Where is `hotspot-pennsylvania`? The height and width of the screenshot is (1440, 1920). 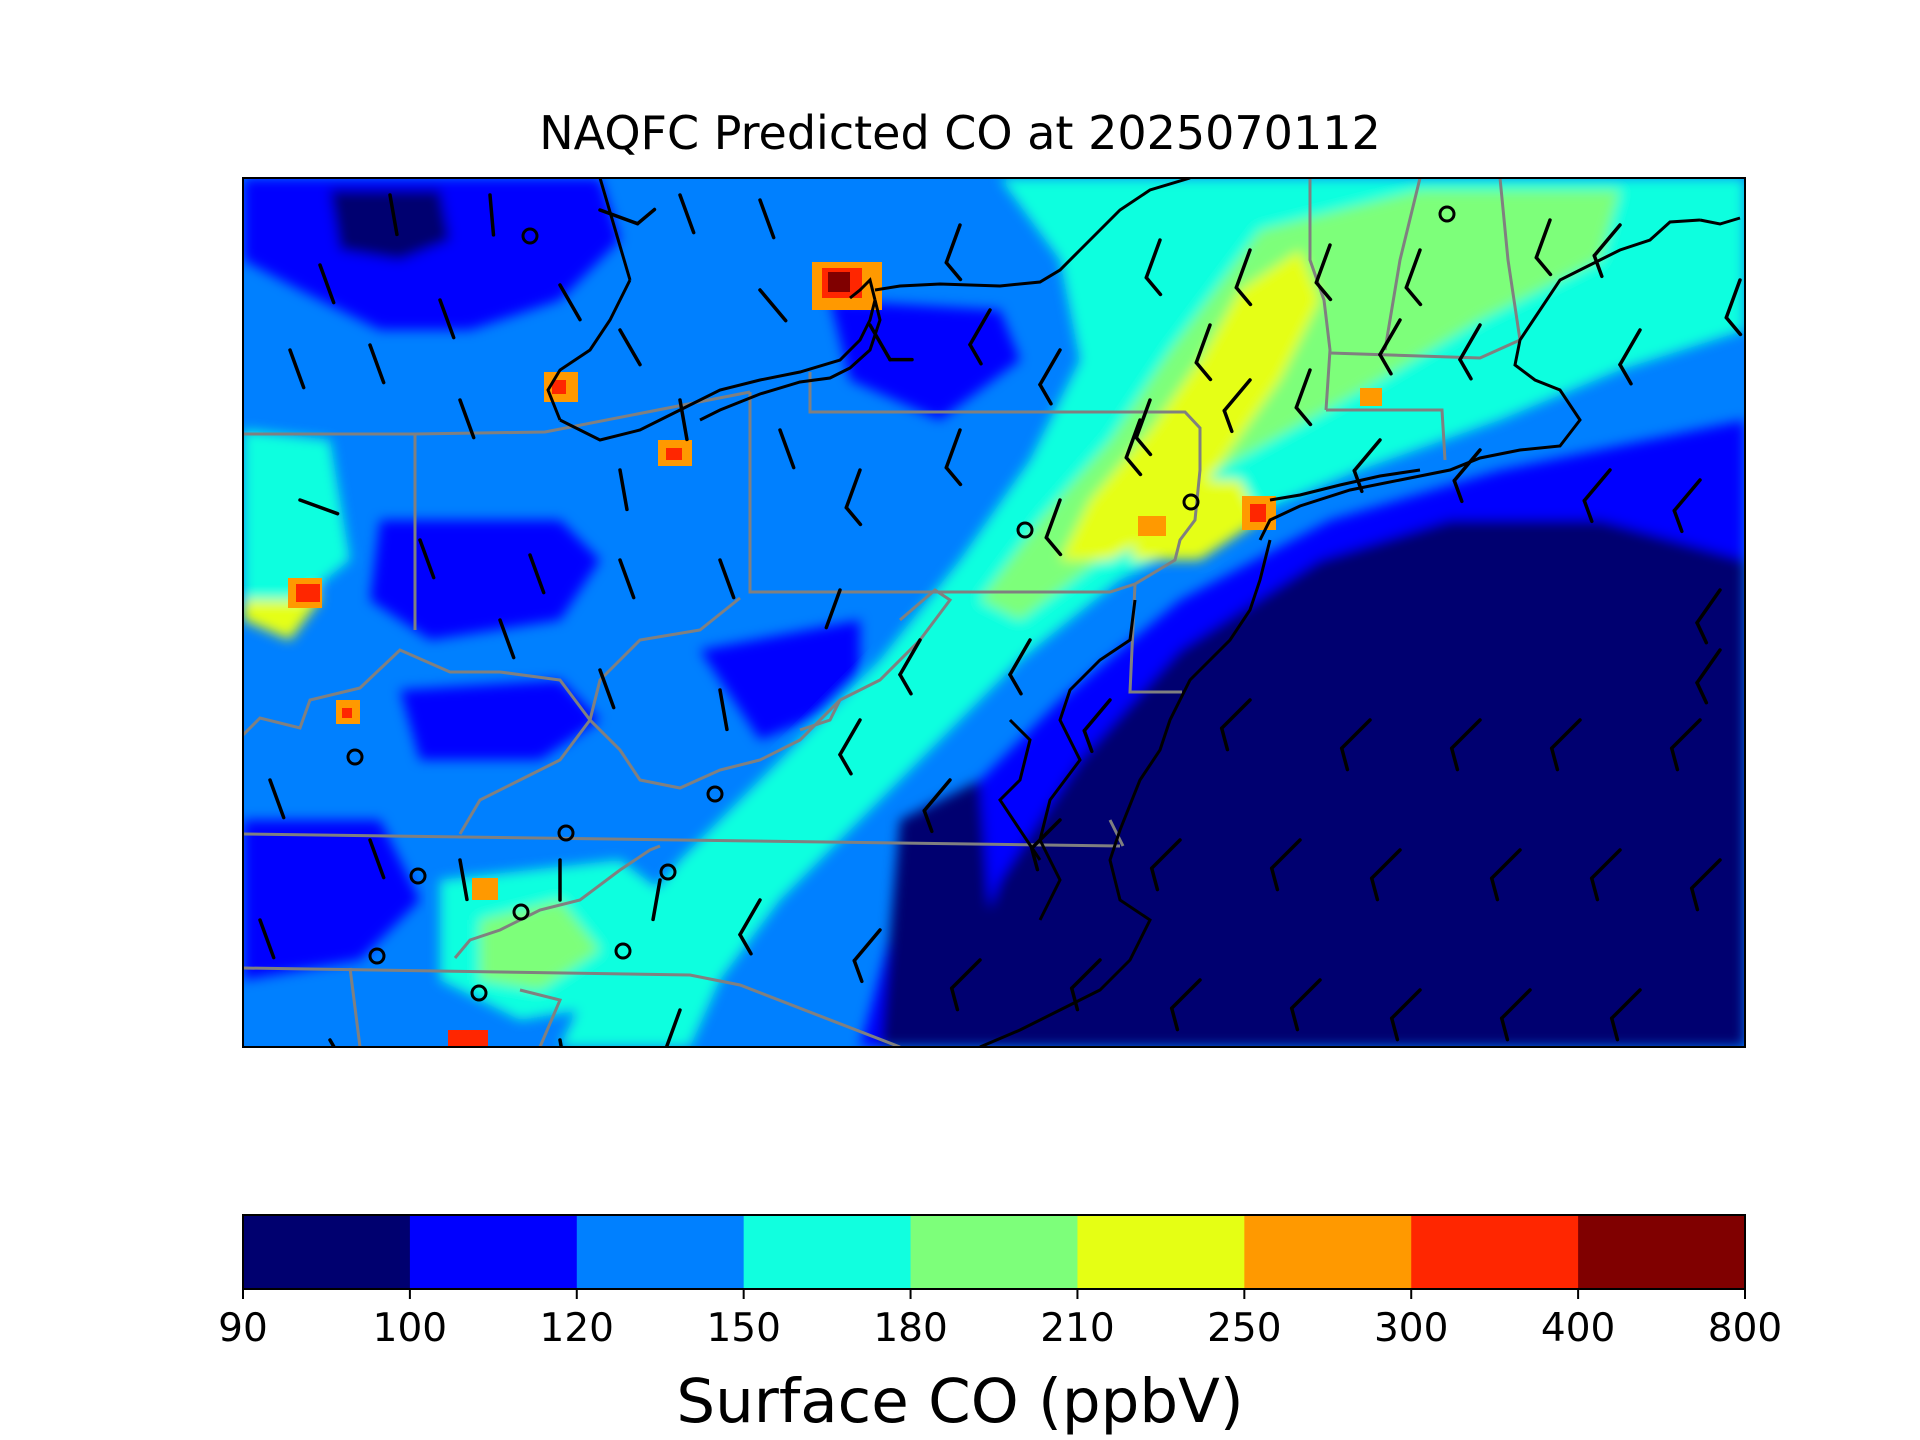
hotspot-pennsylvania is located at coordinates (1152, 526).